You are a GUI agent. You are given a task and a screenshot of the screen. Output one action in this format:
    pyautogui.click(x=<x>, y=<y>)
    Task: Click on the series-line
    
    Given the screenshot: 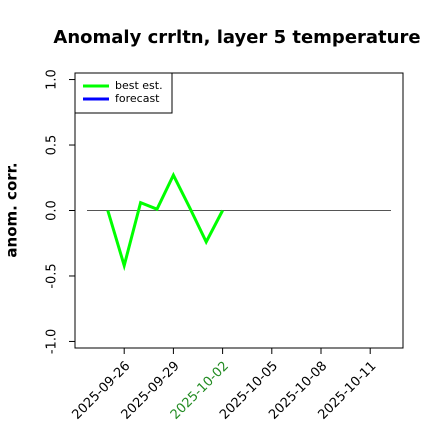 What is the action you would take?
    pyautogui.click(x=165, y=221)
    